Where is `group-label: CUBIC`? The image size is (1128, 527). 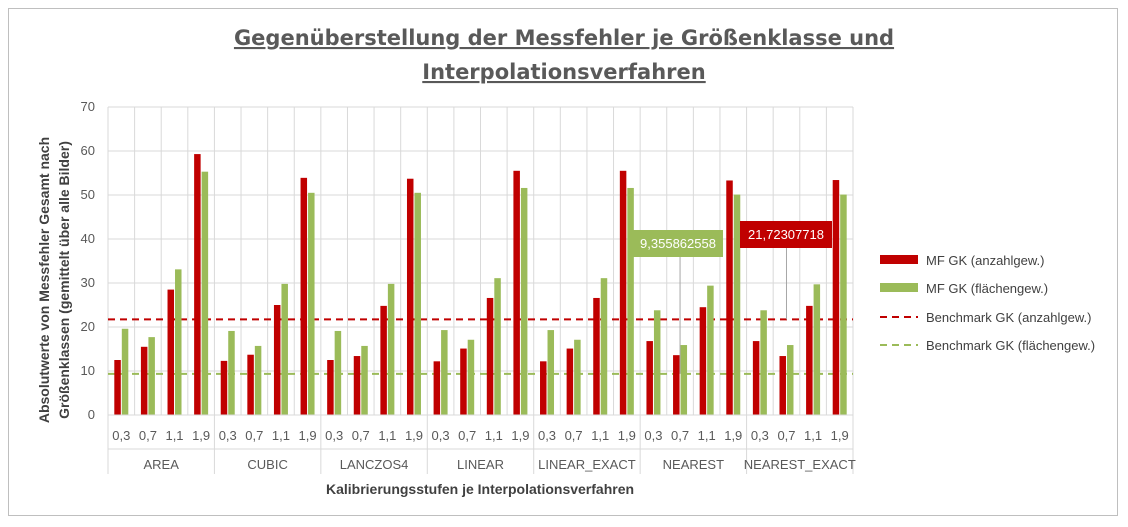 group-label: CUBIC is located at coordinates (267, 464).